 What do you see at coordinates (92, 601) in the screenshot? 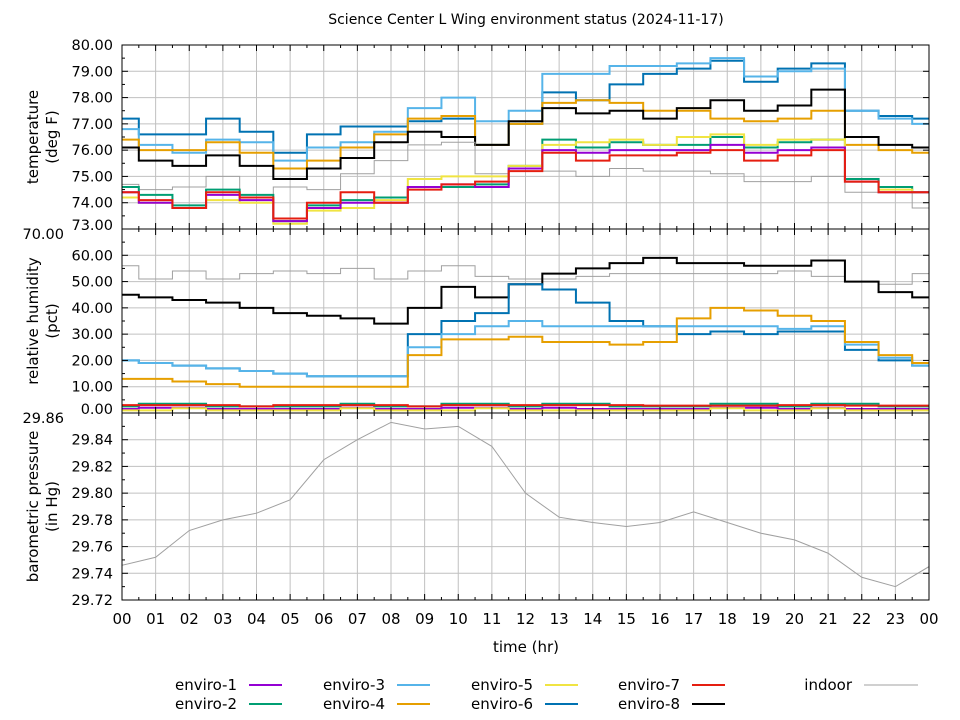
I see `y-tick-label: 29.72` at bounding box center [92, 601].